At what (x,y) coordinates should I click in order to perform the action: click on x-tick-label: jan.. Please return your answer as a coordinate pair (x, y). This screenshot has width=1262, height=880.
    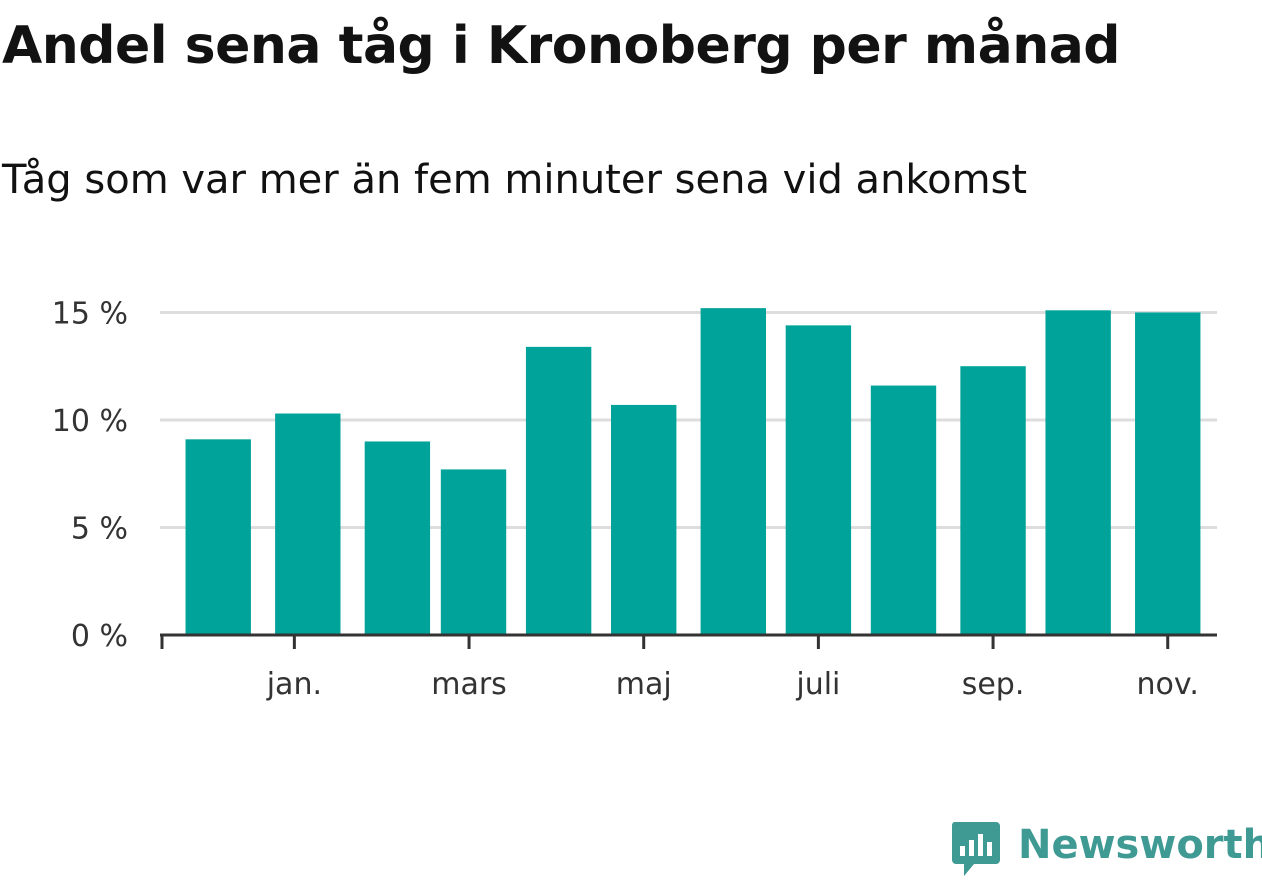
    Looking at the image, I should click on (294, 684).